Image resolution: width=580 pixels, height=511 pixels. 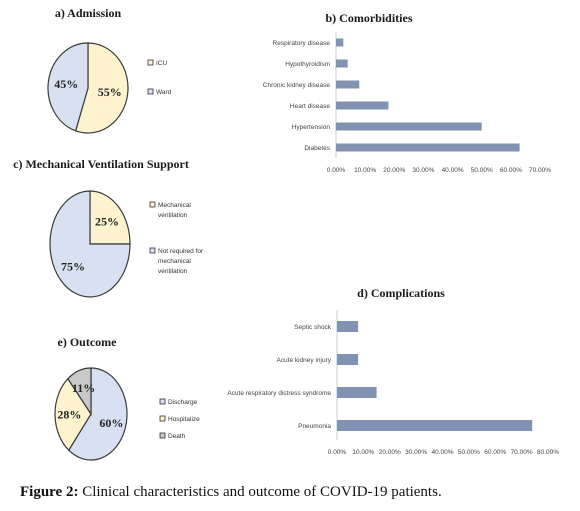 I want to click on ventilation-legend-line: mechanical, so click(x=174, y=261).